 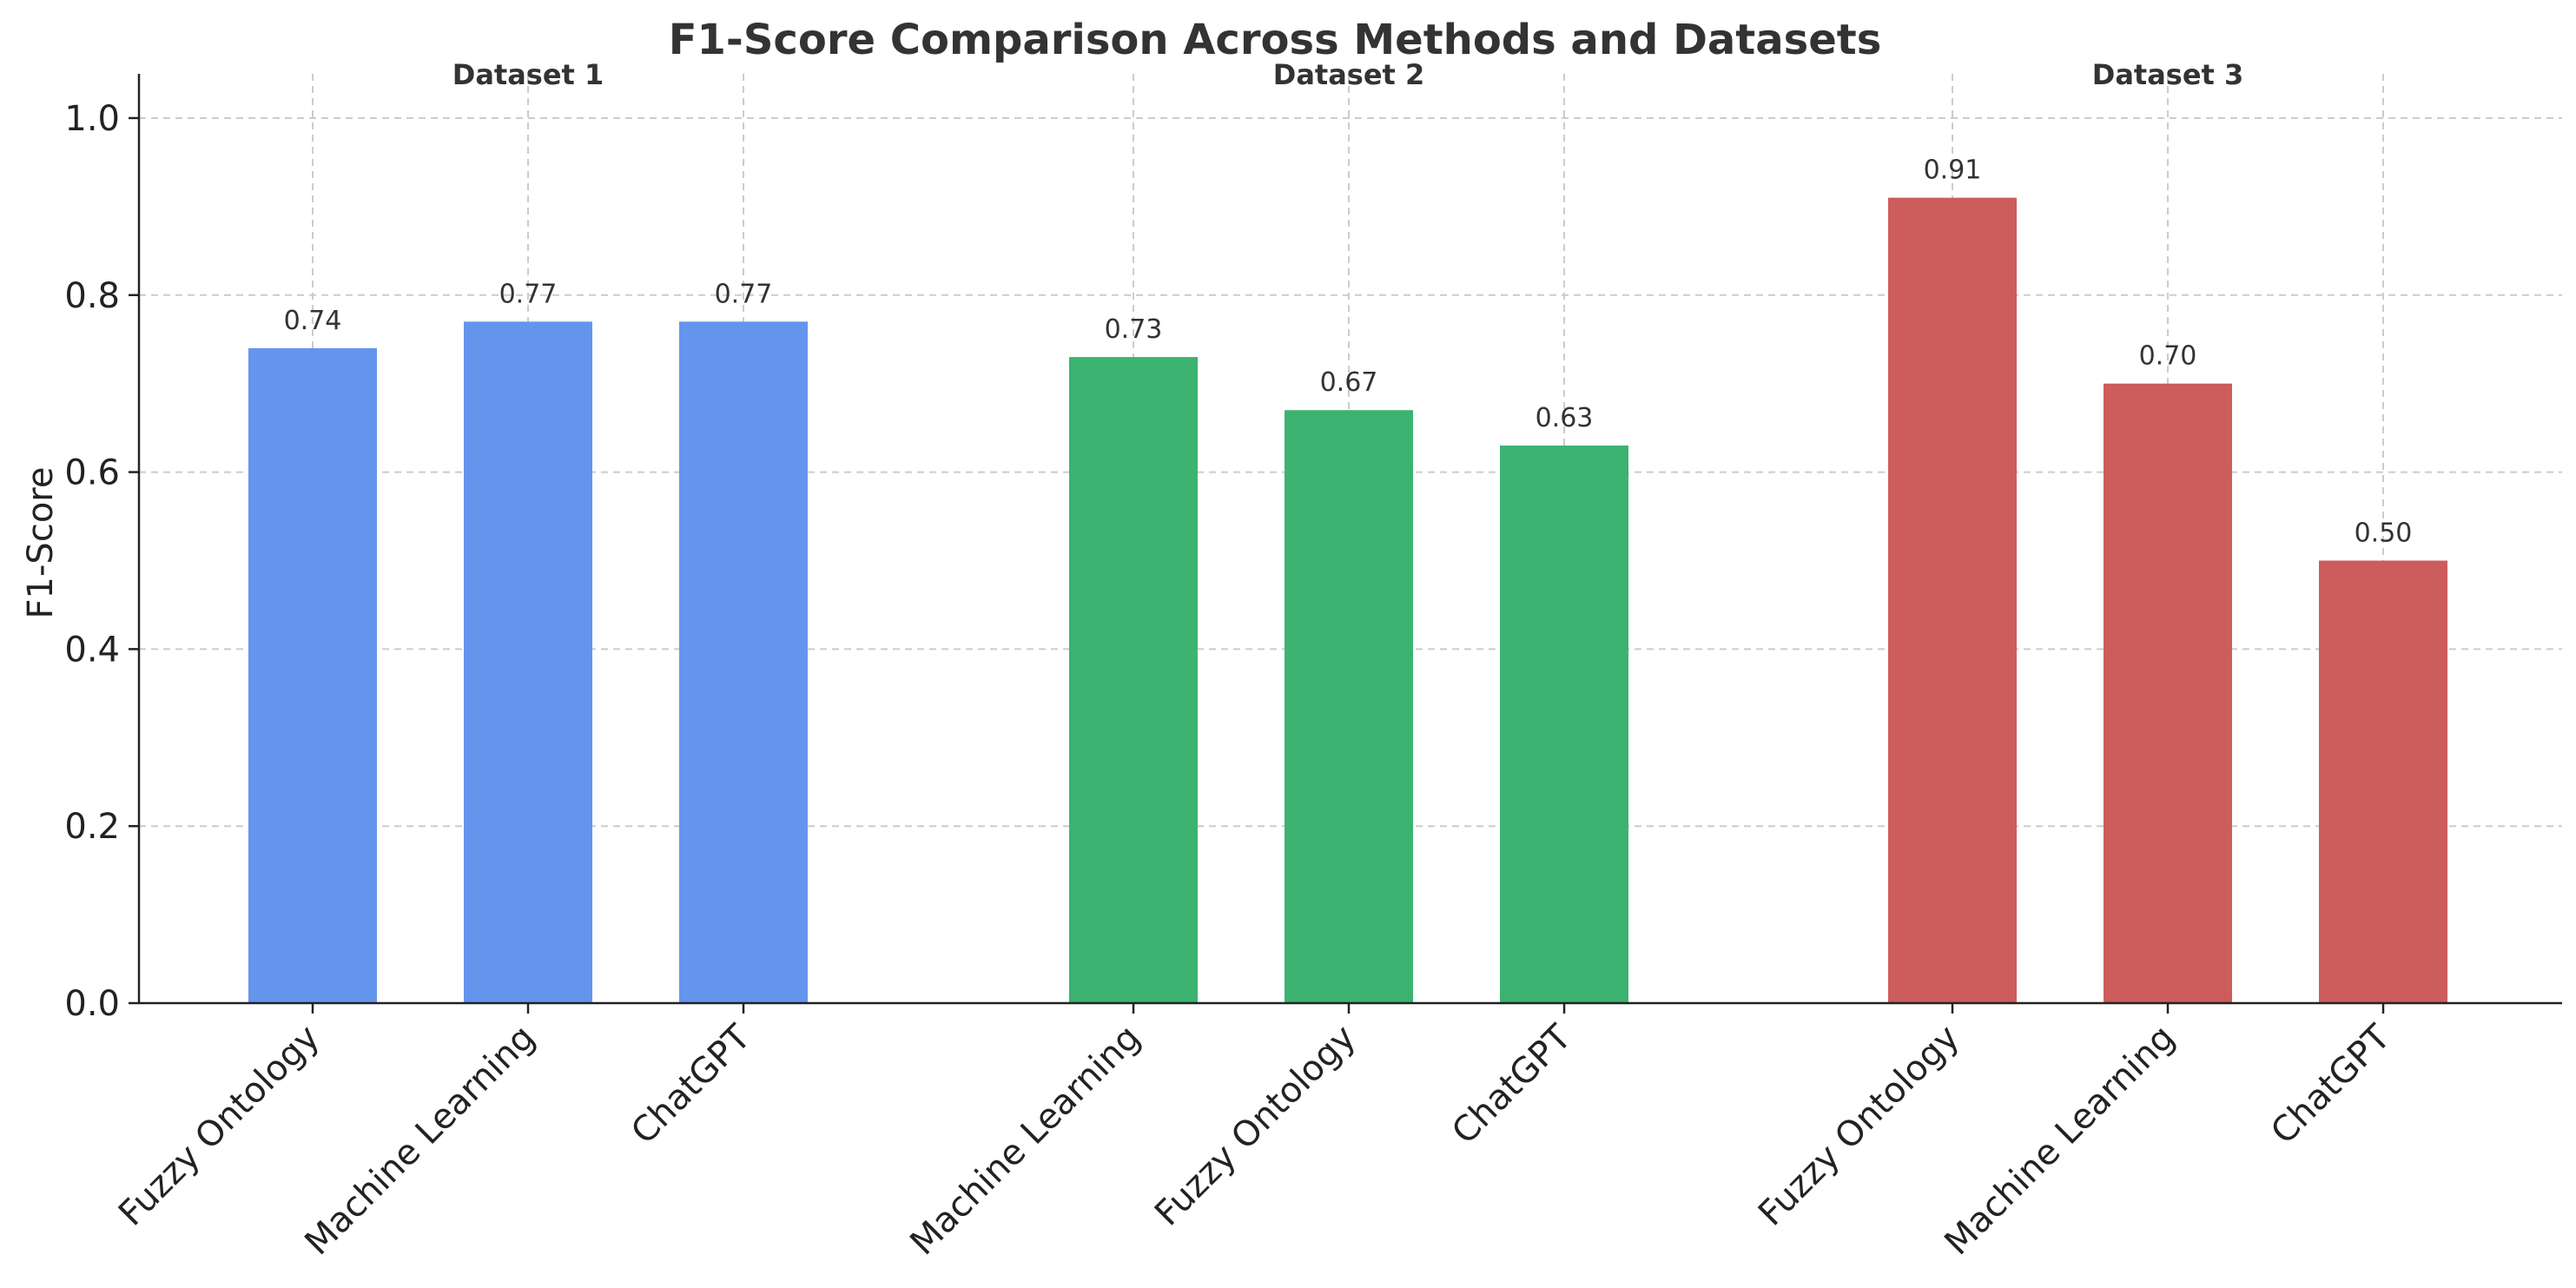 What do you see at coordinates (313, 321) in the screenshot?
I see `bar-value-label: 0.74` at bounding box center [313, 321].